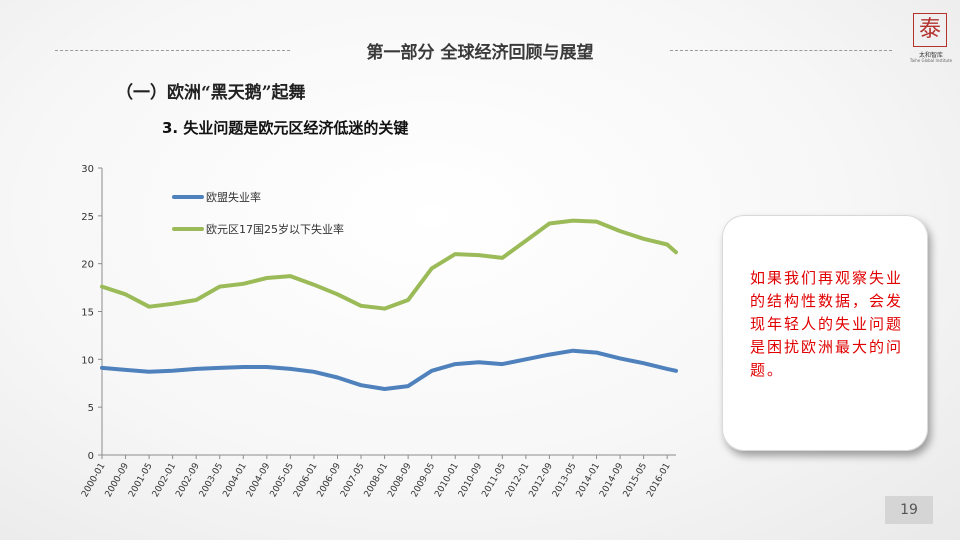 This screenshot has height=540, width=960. Describe the element at coordinates (91, 456) in the screenshot. I see `y-tick-label: 0` at that location.